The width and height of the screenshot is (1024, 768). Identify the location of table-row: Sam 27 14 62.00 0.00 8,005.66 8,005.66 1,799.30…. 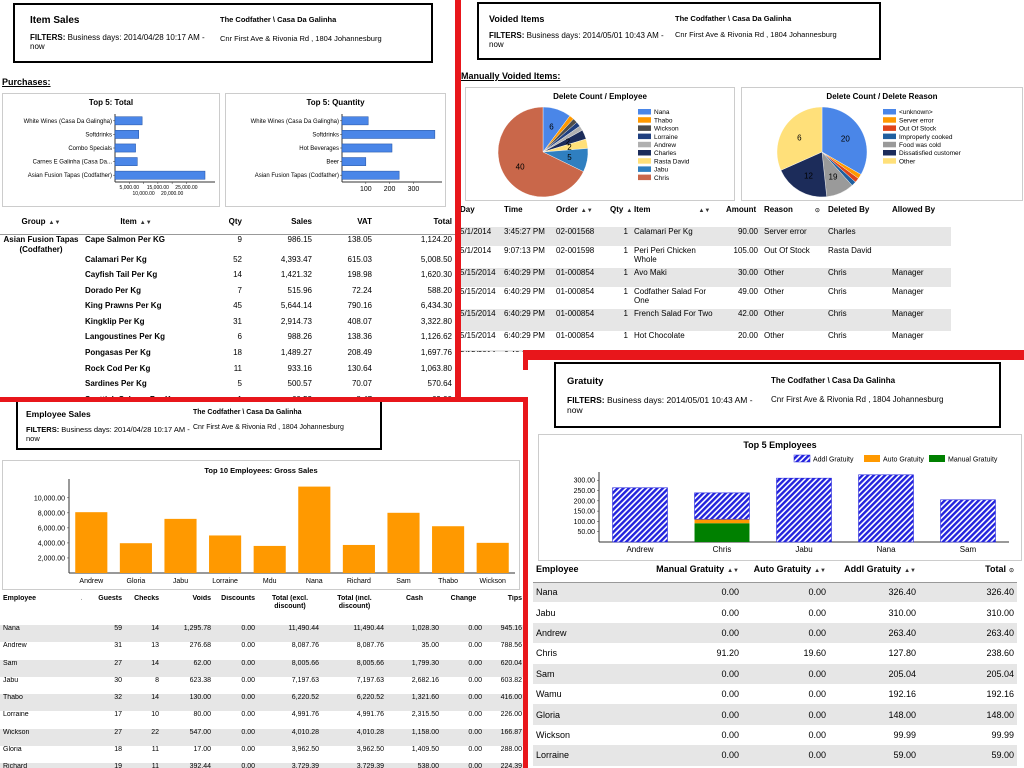
(262, 668).